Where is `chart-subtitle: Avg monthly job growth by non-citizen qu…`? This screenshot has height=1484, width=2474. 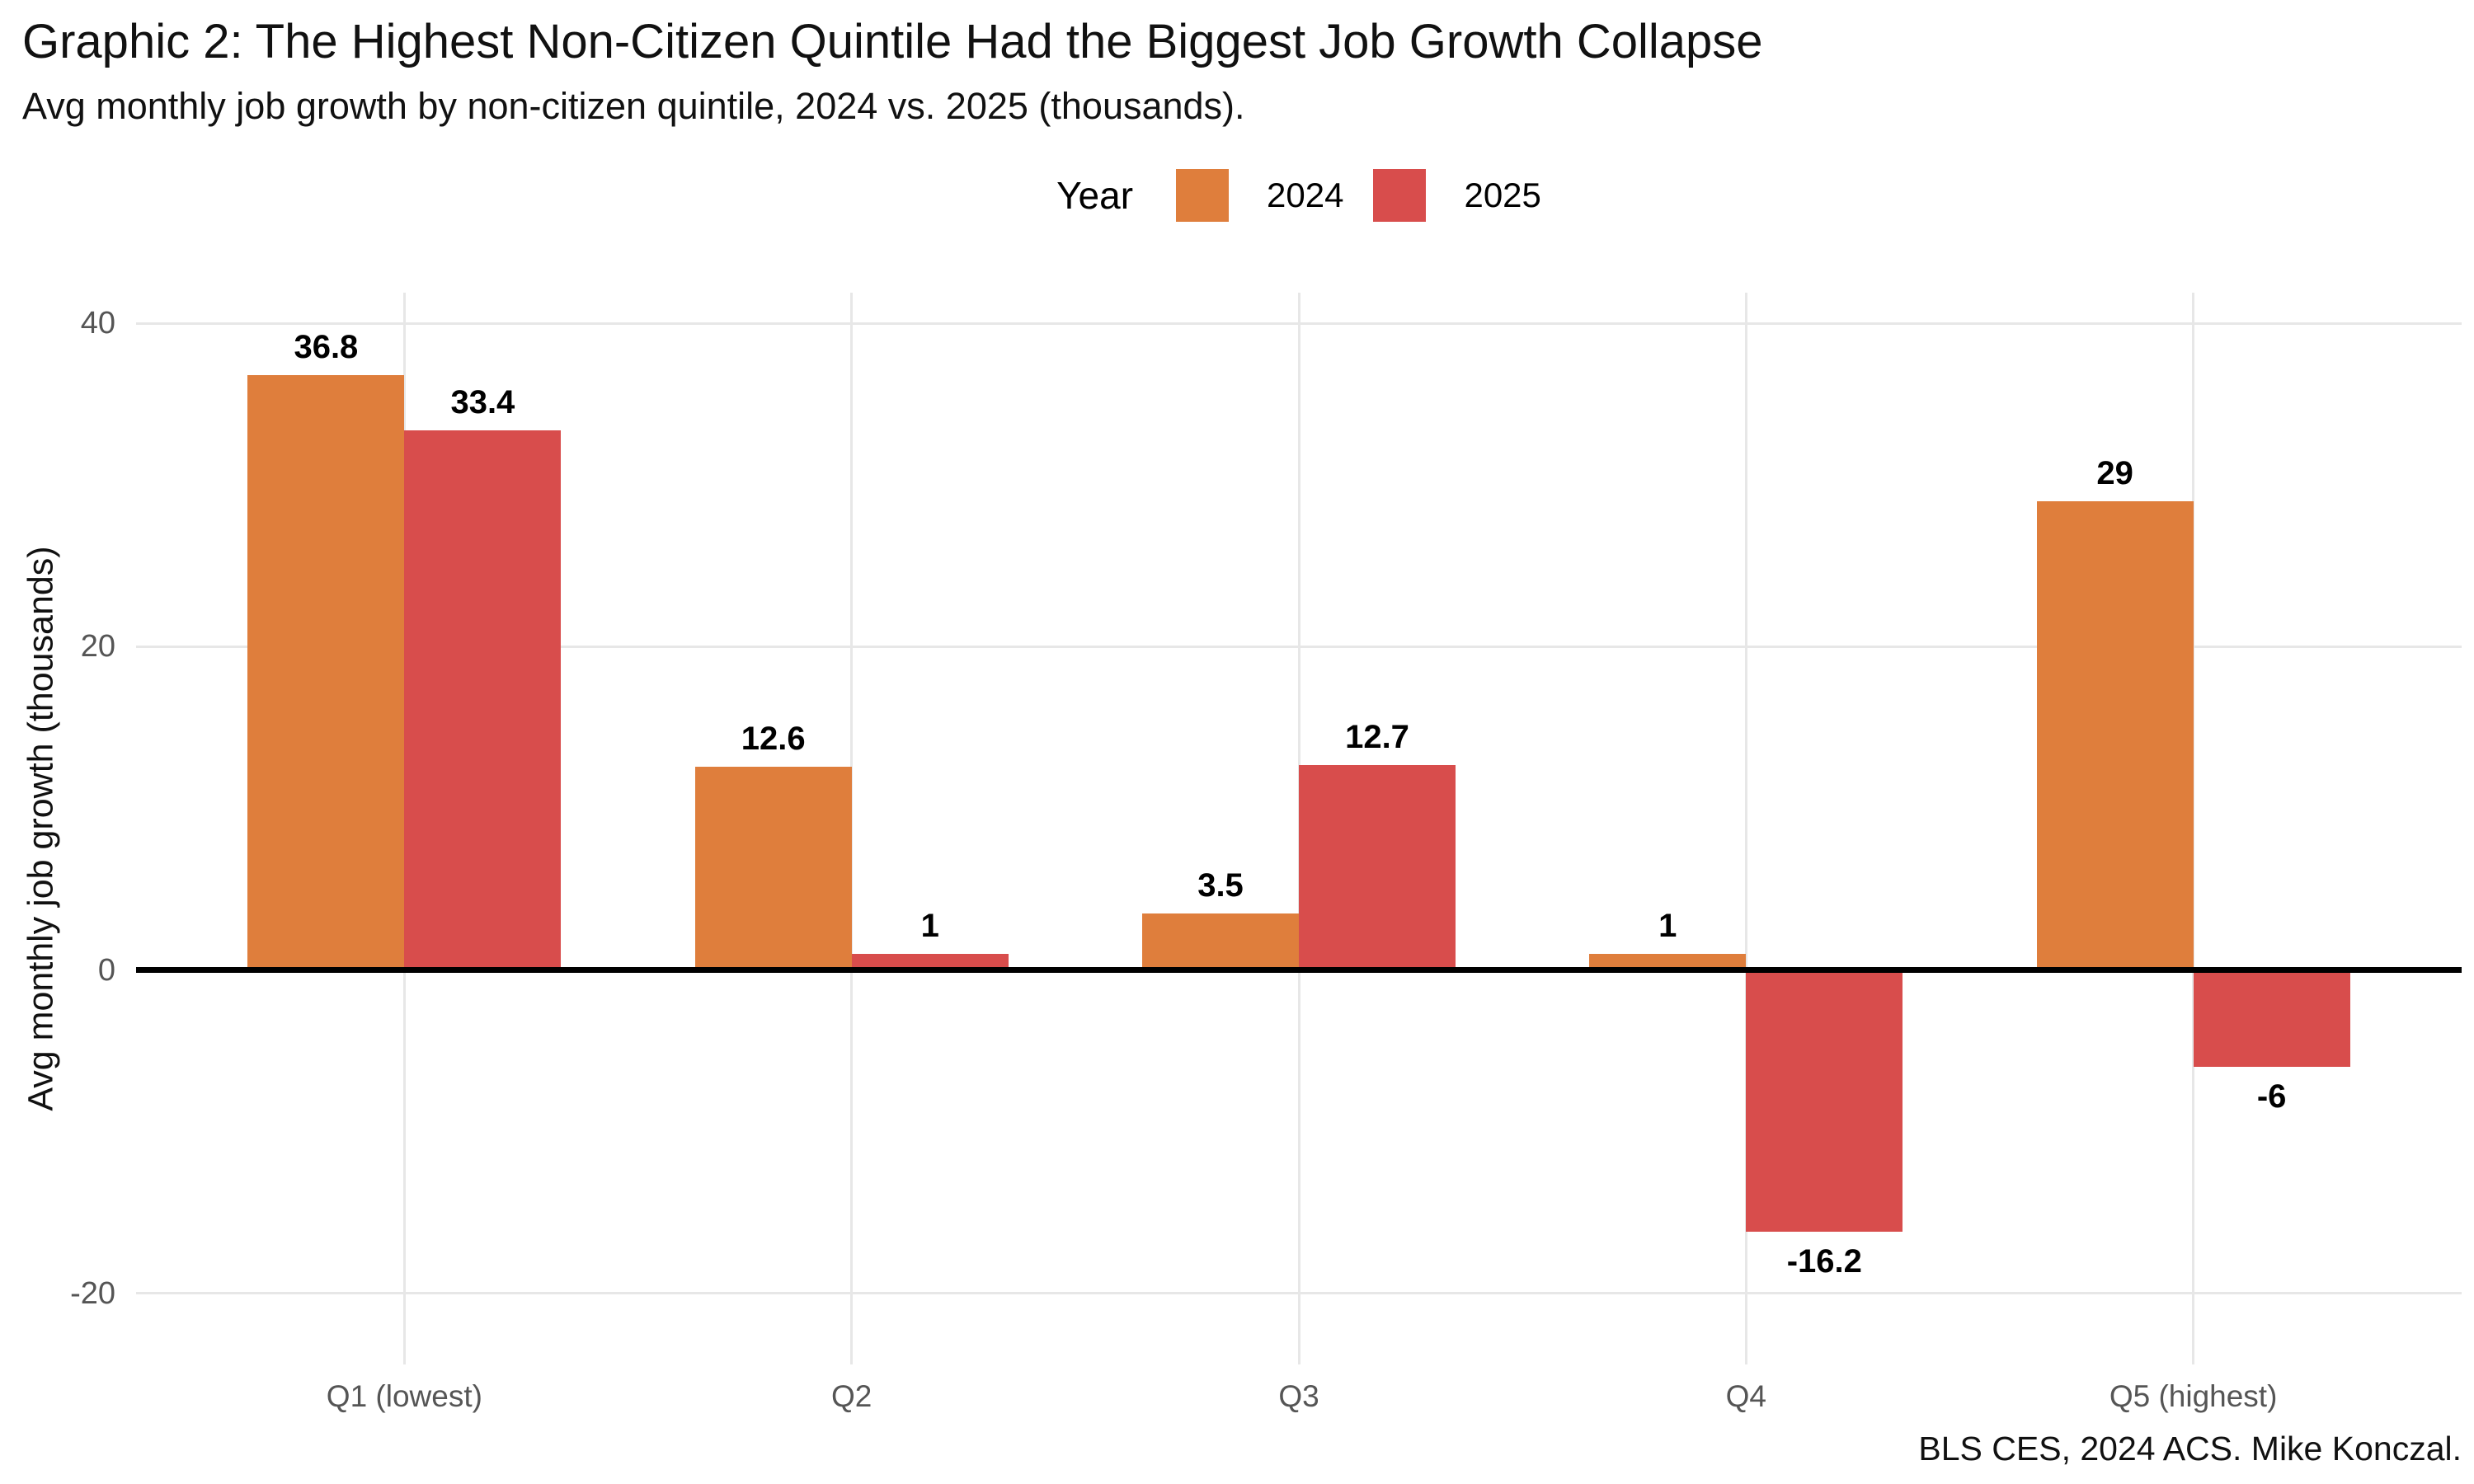 chart-subtitle: Avg monthly job growth by non-citizen qu… is located at coordinates (633, 106).